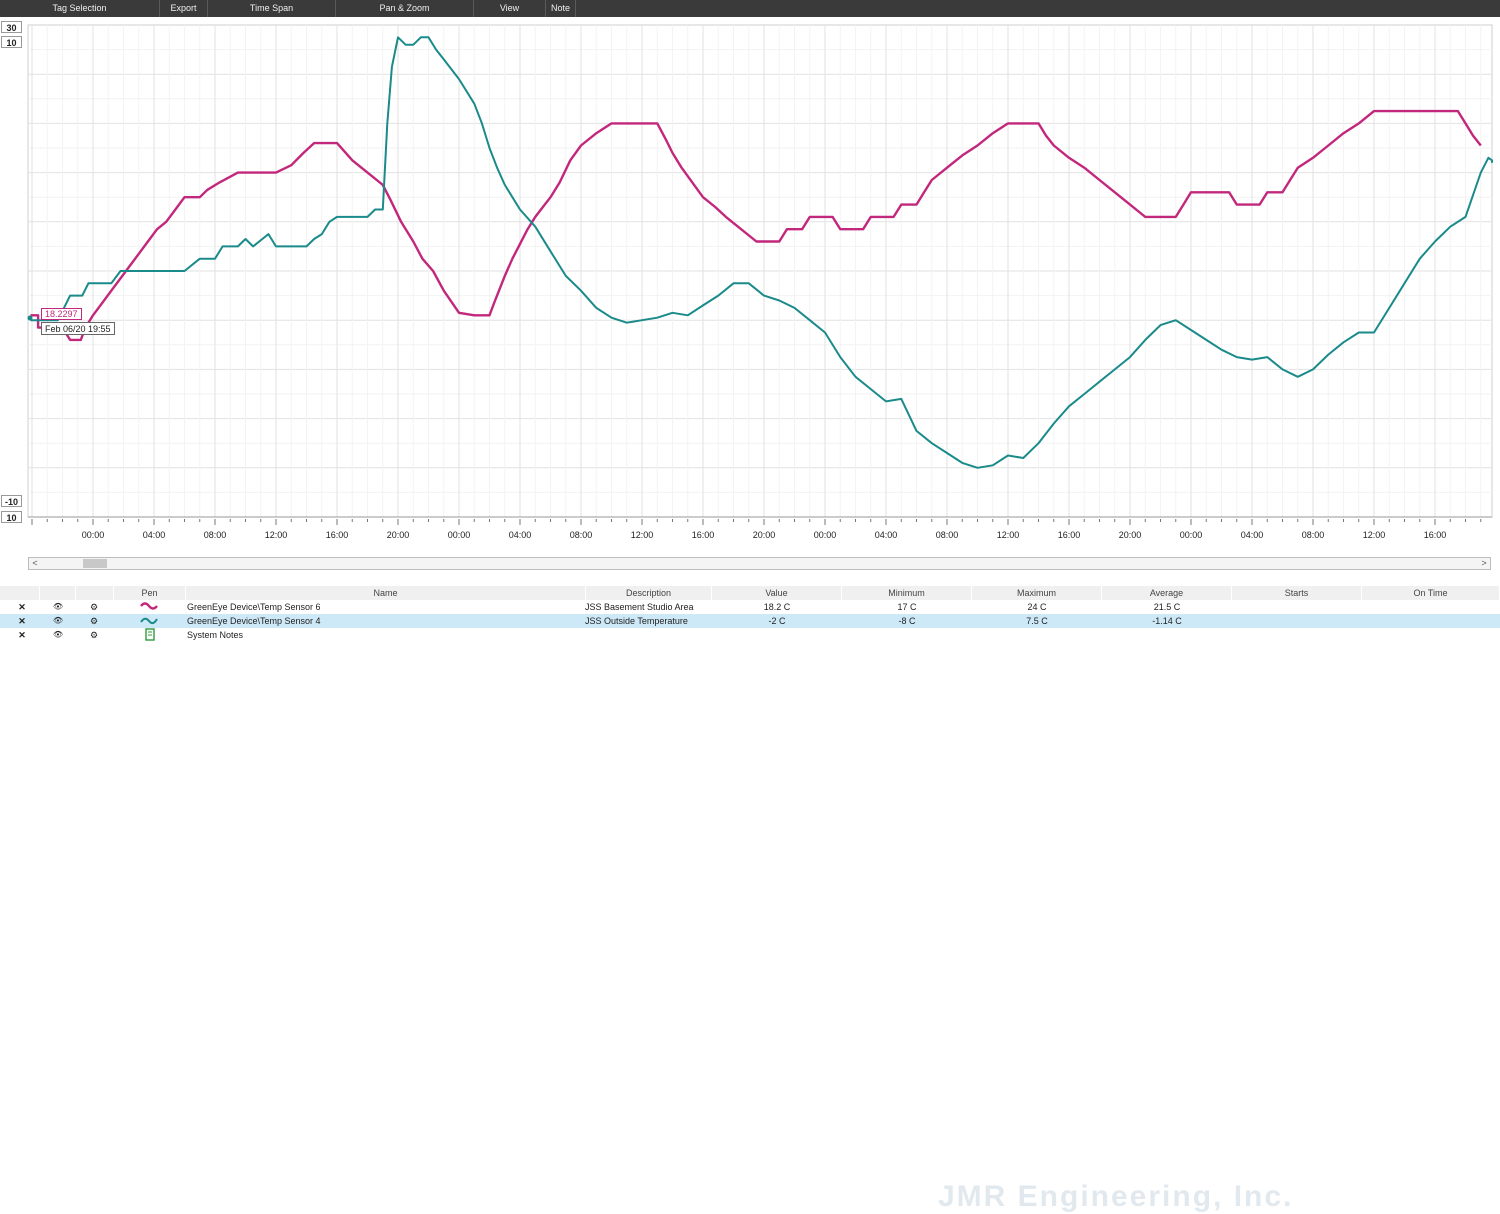 The height and width of the screenshot is (1214, 1500). Describe the element at coordinates (1297, 593) in the screenshot. I see `header-starts: Starts` at that location.